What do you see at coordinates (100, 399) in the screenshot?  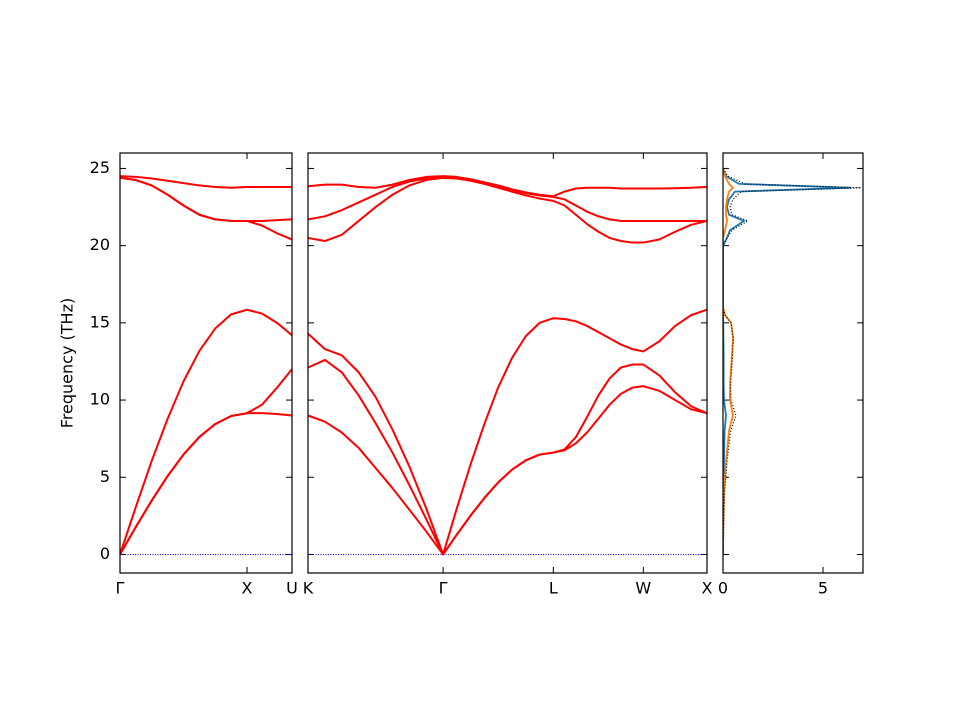 I see `y-tick-label: 10` at bounding box center [100, 399].